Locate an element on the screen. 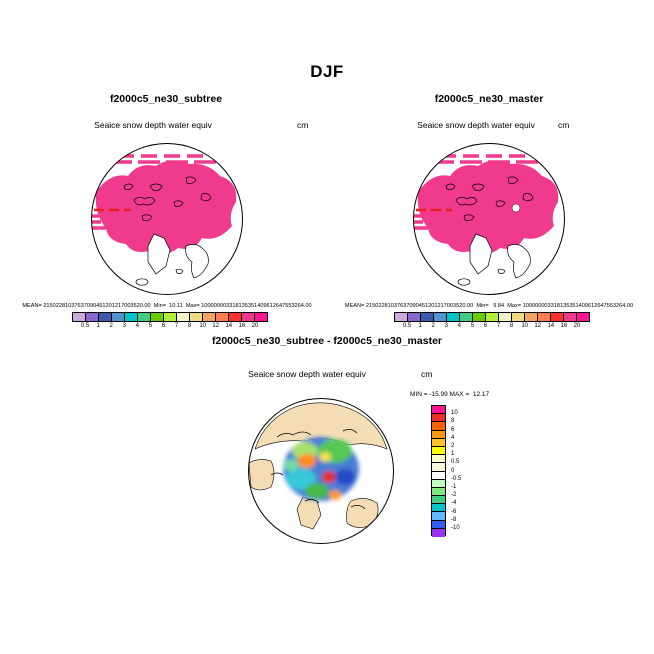  colorbar-tick-label: -1 is located at coordinates (454, 487).